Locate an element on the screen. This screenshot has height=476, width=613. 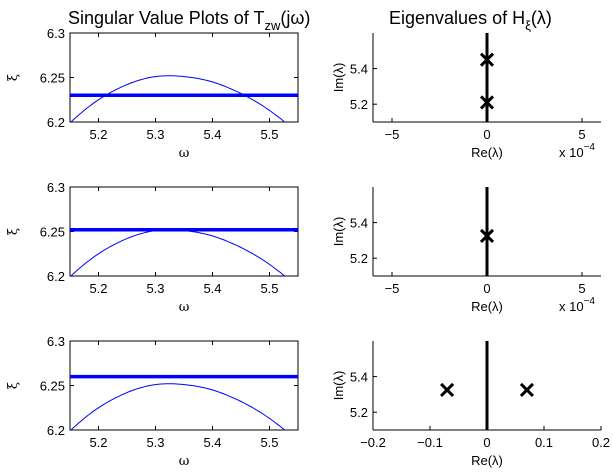
subplot-5: 5.2 5.3 5.4 5.5 6.2 6.25 6.3 ω ξ is located at coordinates (152, 401).